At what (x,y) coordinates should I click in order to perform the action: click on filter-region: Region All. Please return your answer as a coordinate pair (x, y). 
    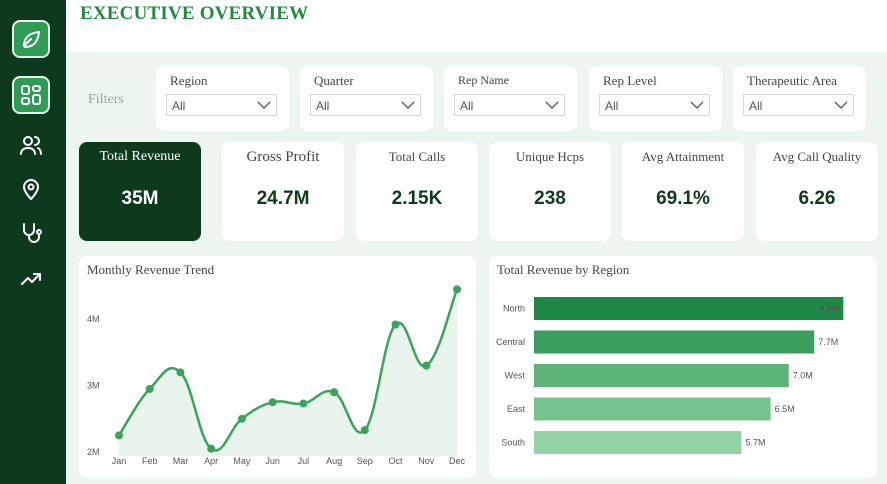
    Looking at the image, I should click on (222, 98).